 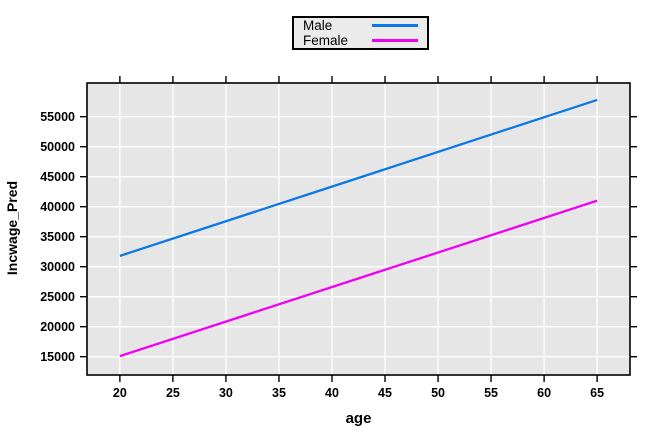 I want to click on x-tick-label: 30, so click(x=226, y=393).